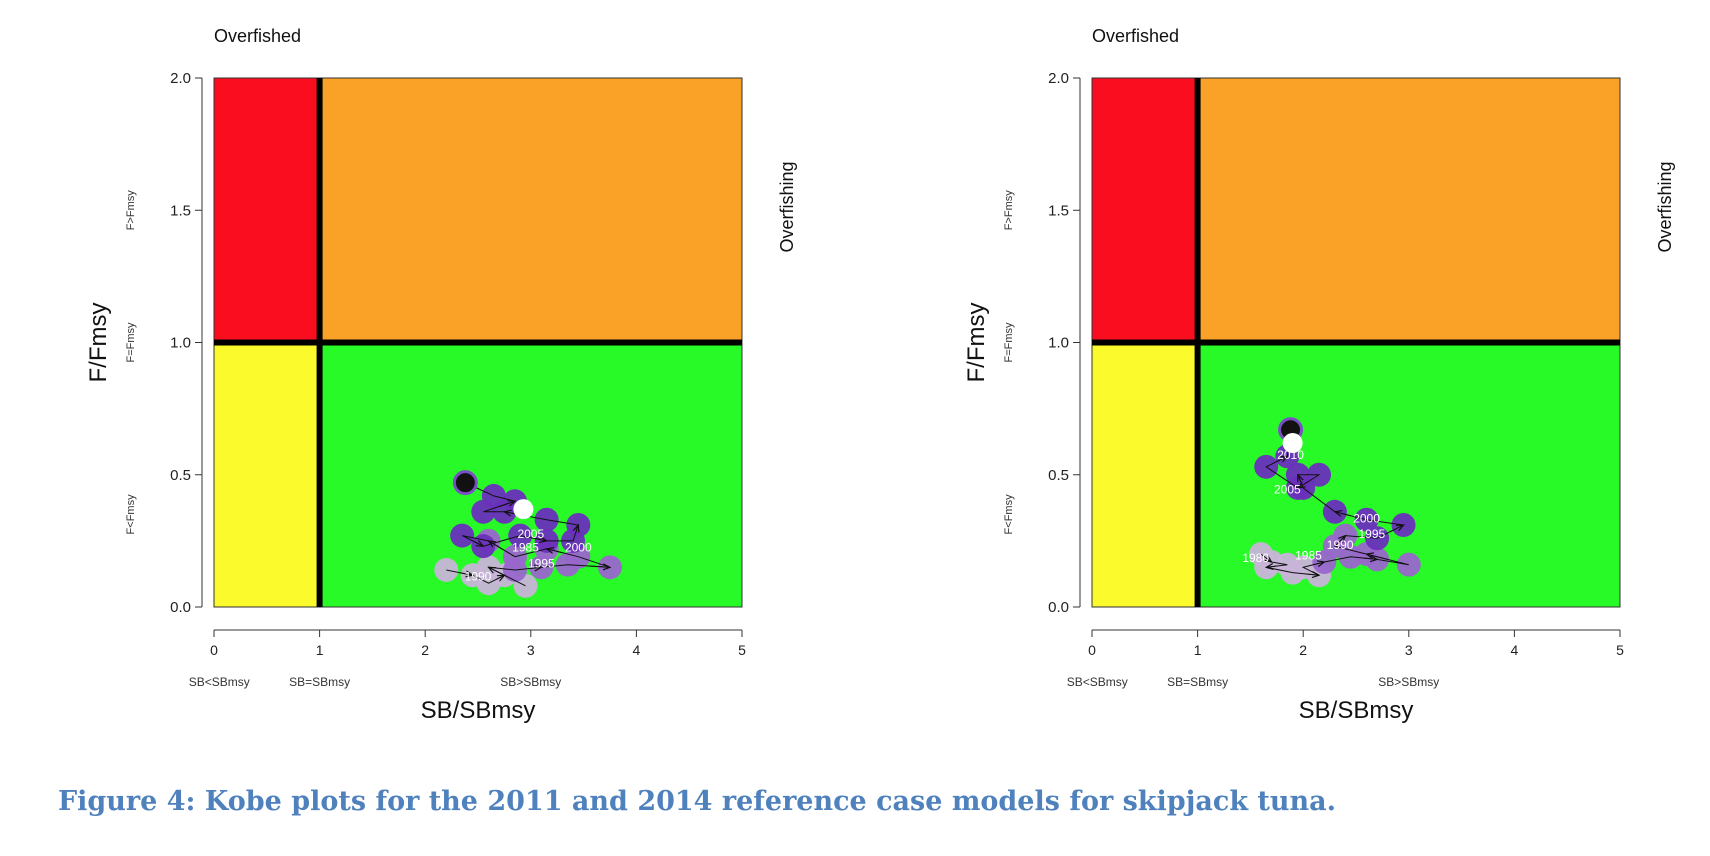 The image size is (1710, 856). What do you see at coordinates (1334, 502) in the screenshot?
I see `trajectory-line` at bounding box center [1334, 502].